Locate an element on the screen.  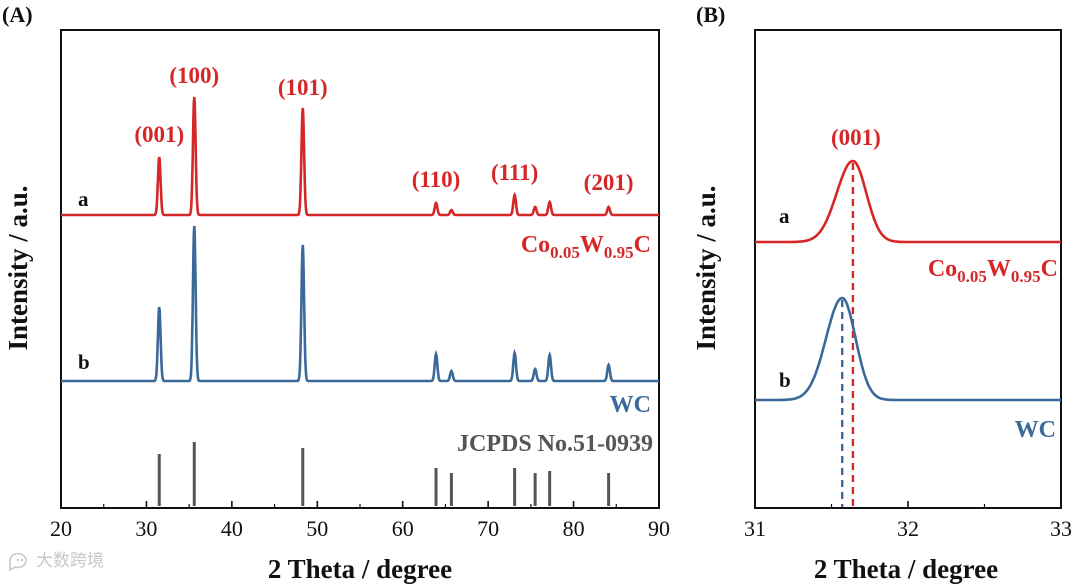
panel-a-curve-wc is located at coordinates (360, 304).